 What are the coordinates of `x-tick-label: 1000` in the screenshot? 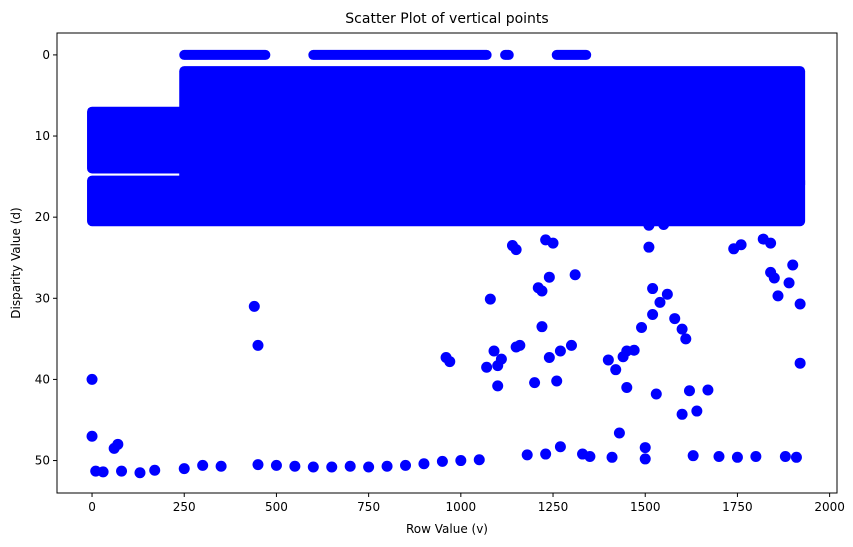 It's located at (461, 507).